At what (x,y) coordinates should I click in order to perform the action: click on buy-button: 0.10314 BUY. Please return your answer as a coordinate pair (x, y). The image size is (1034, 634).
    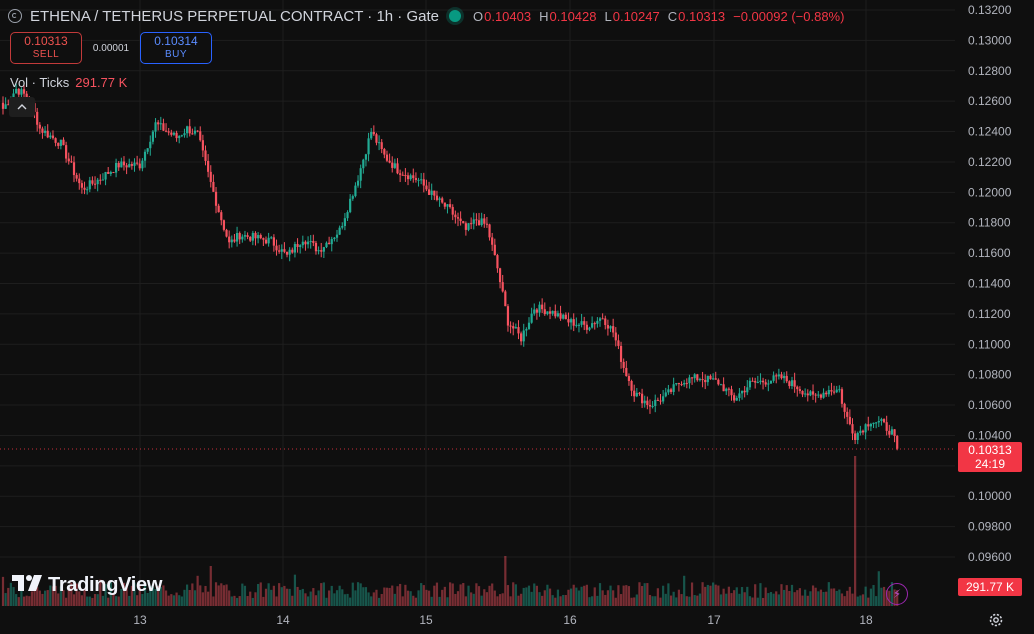
    Looking at the image, I should click on (176, 48).